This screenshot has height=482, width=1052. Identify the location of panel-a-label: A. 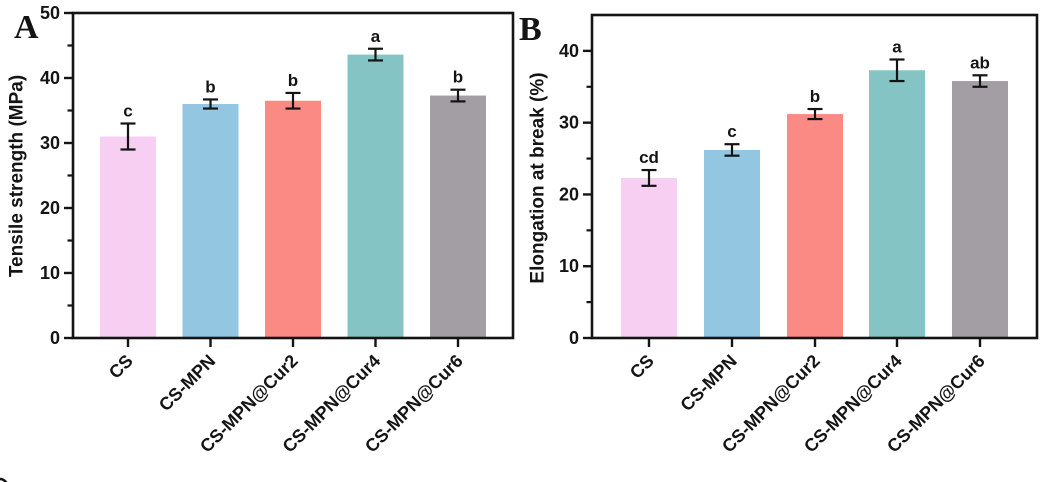
(26, 27).